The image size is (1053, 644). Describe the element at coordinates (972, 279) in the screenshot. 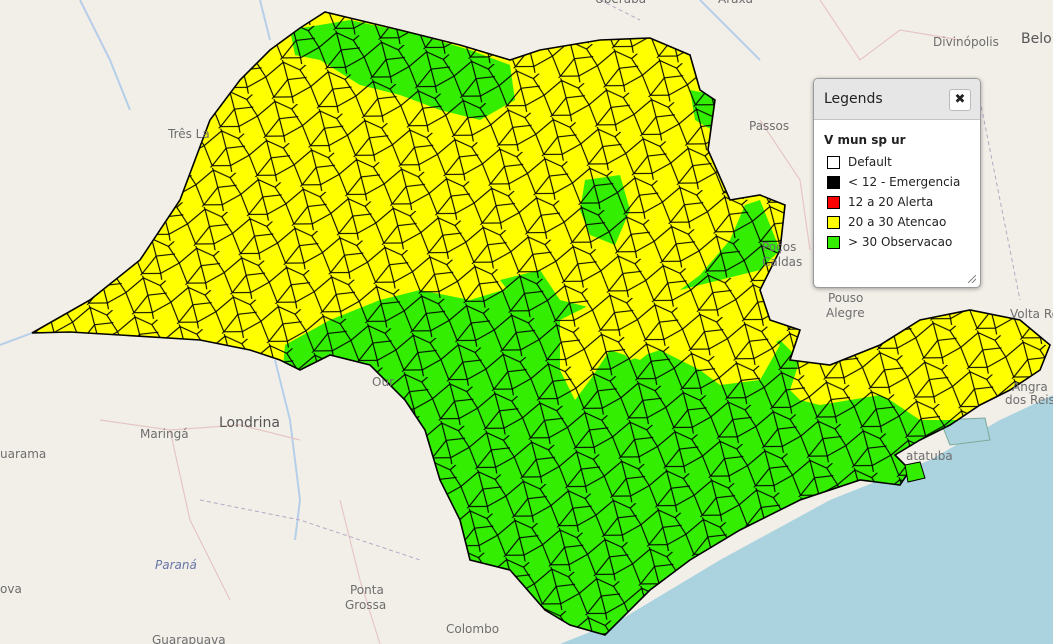

I see `resize-handle` at that location.